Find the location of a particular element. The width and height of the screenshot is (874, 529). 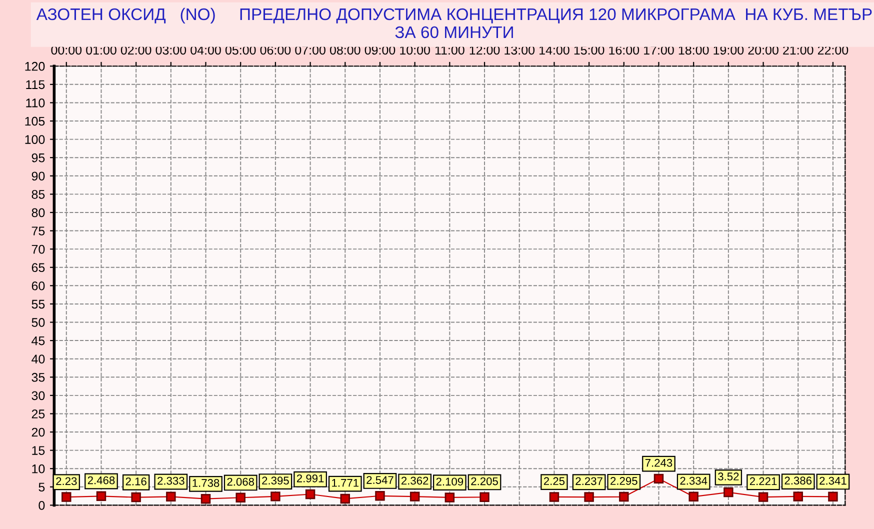

y-tick-label: 0 is located at coordinates (41, 505).